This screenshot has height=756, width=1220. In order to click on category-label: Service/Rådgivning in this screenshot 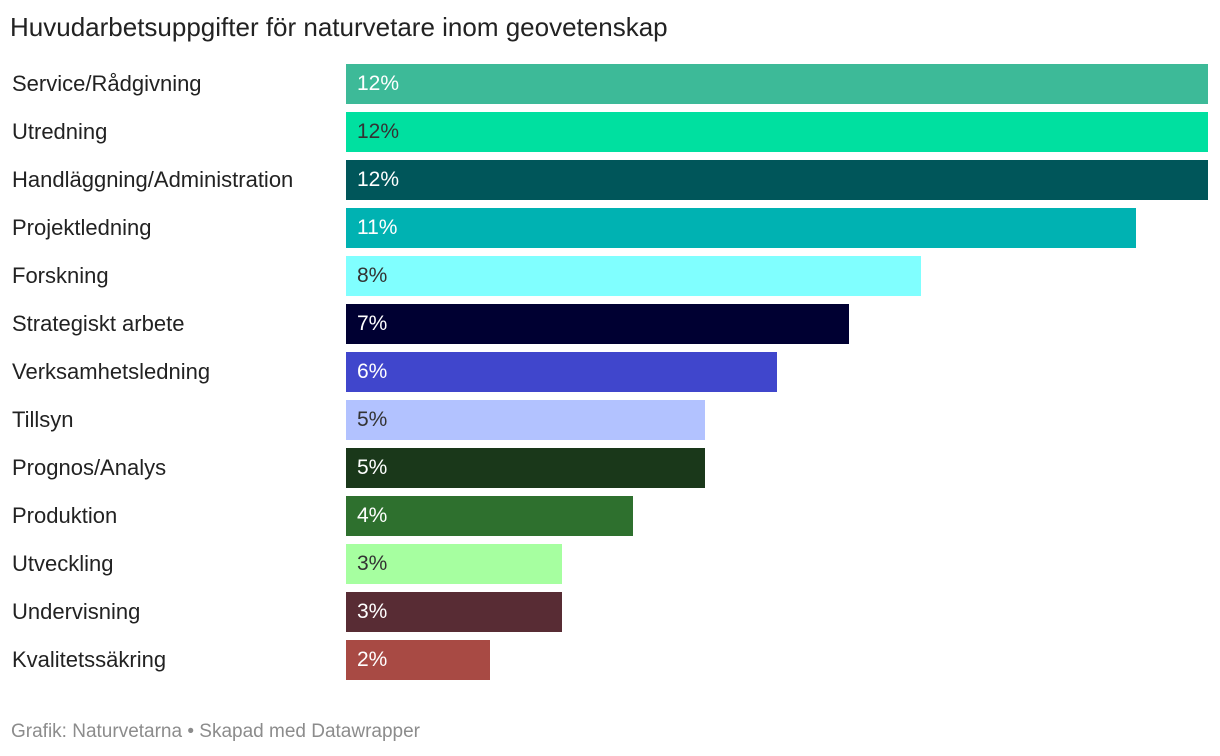, I will do `click(107, 83)`.